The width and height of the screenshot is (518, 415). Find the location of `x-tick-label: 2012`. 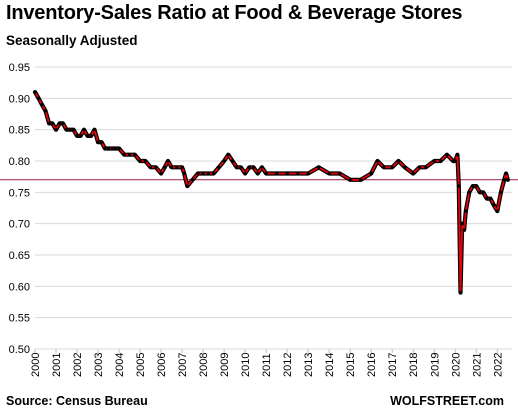

x-tick-label: 2012 is located at coordinates (288, 365).